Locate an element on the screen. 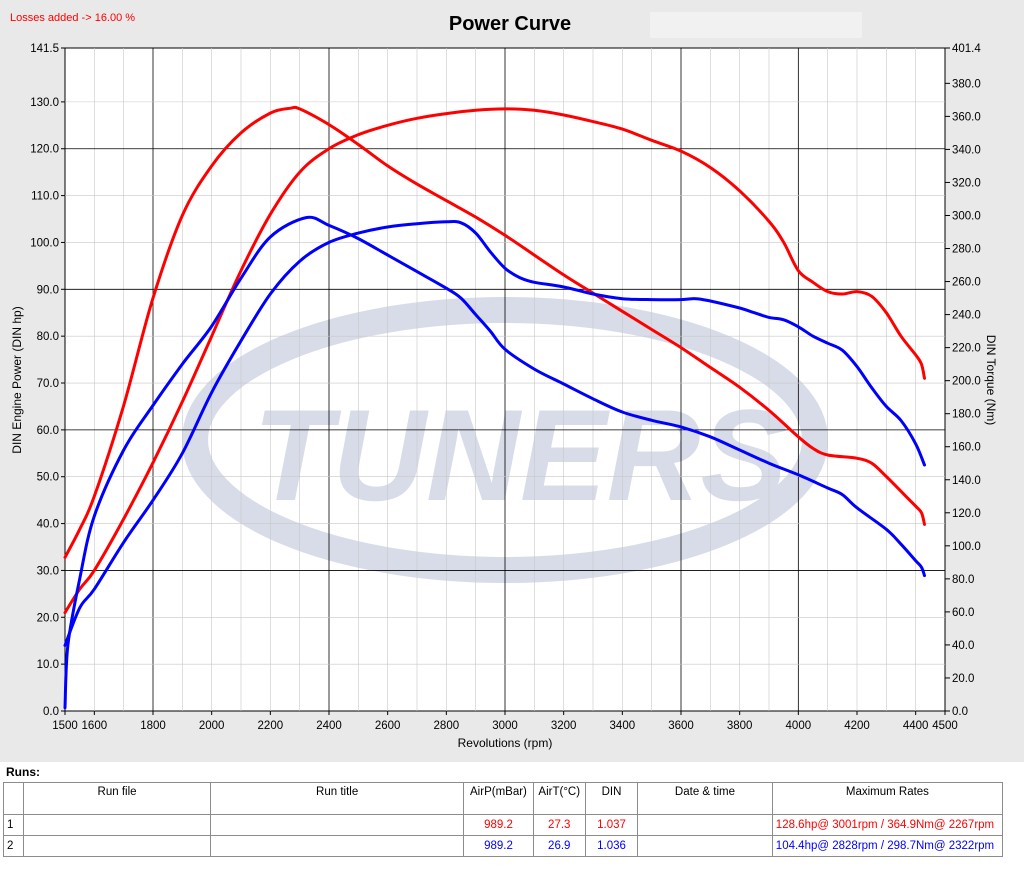  logo-text: TUNERS is located at coordinates (520, 455).